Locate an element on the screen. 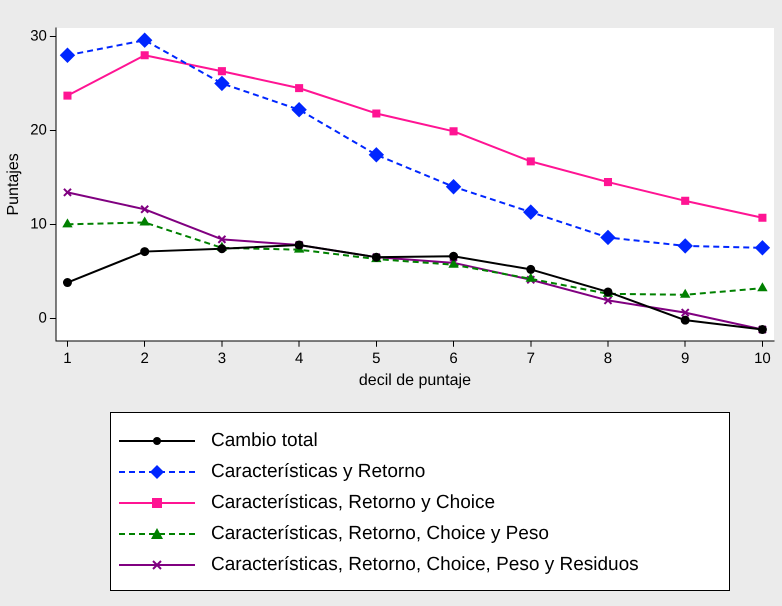  legend-label: Características, Retorno y Choice is located at coordinates (353, 503).